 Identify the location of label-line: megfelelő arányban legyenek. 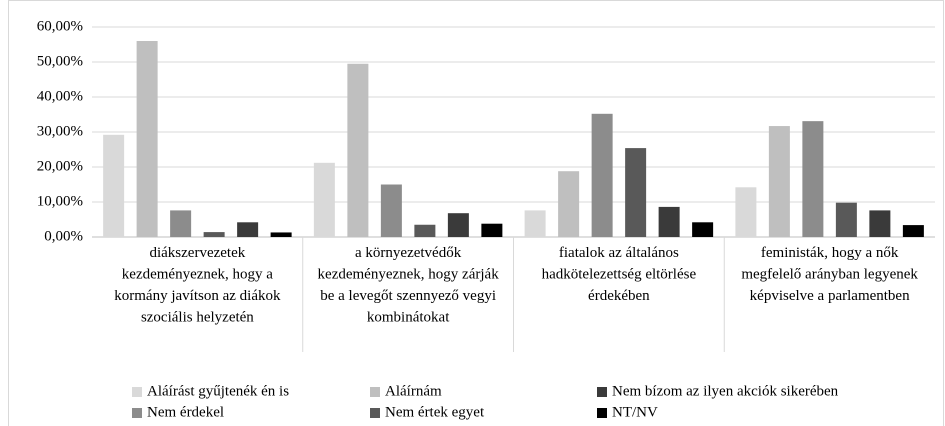
(829, 275).